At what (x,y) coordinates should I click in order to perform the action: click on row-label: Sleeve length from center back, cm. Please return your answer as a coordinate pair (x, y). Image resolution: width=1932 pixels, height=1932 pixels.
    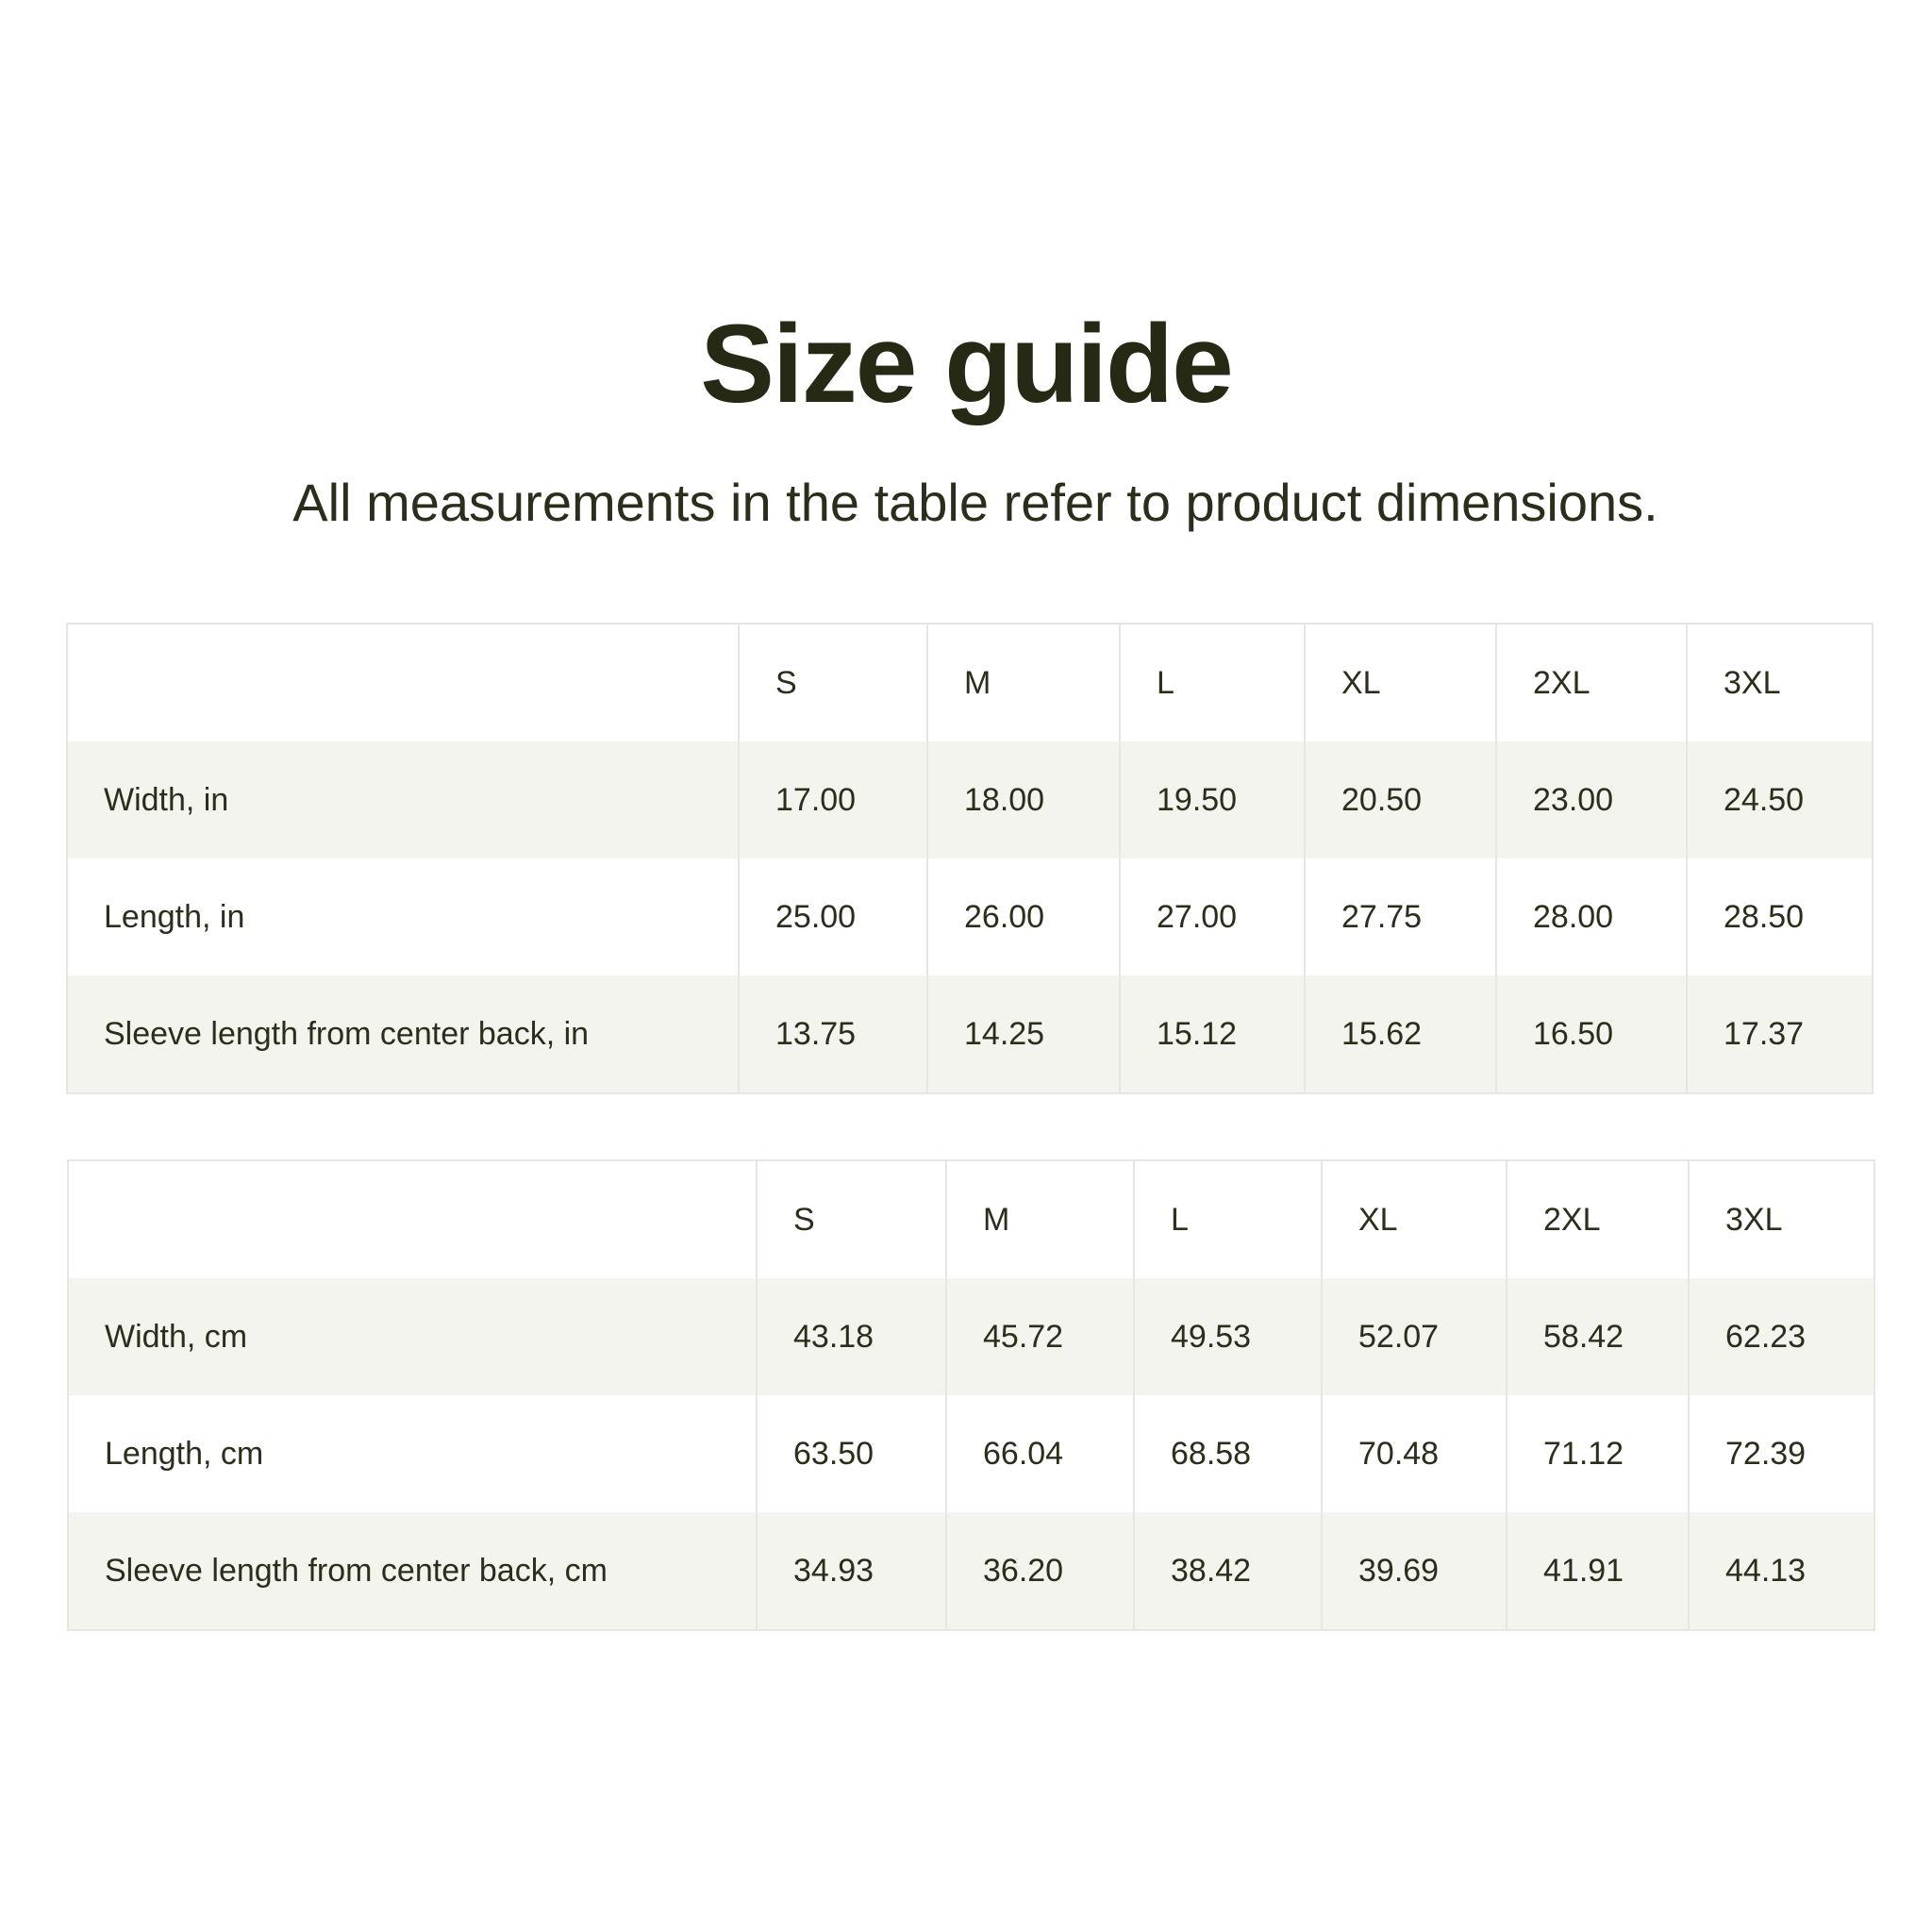
    Looking at the image, I should click on (413, 1571).